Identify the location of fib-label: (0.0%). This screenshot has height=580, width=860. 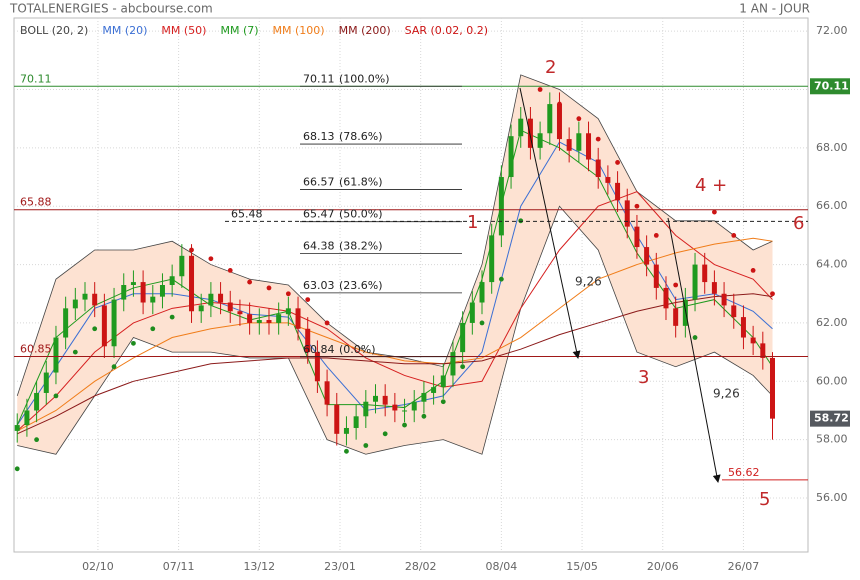
(357, 349).